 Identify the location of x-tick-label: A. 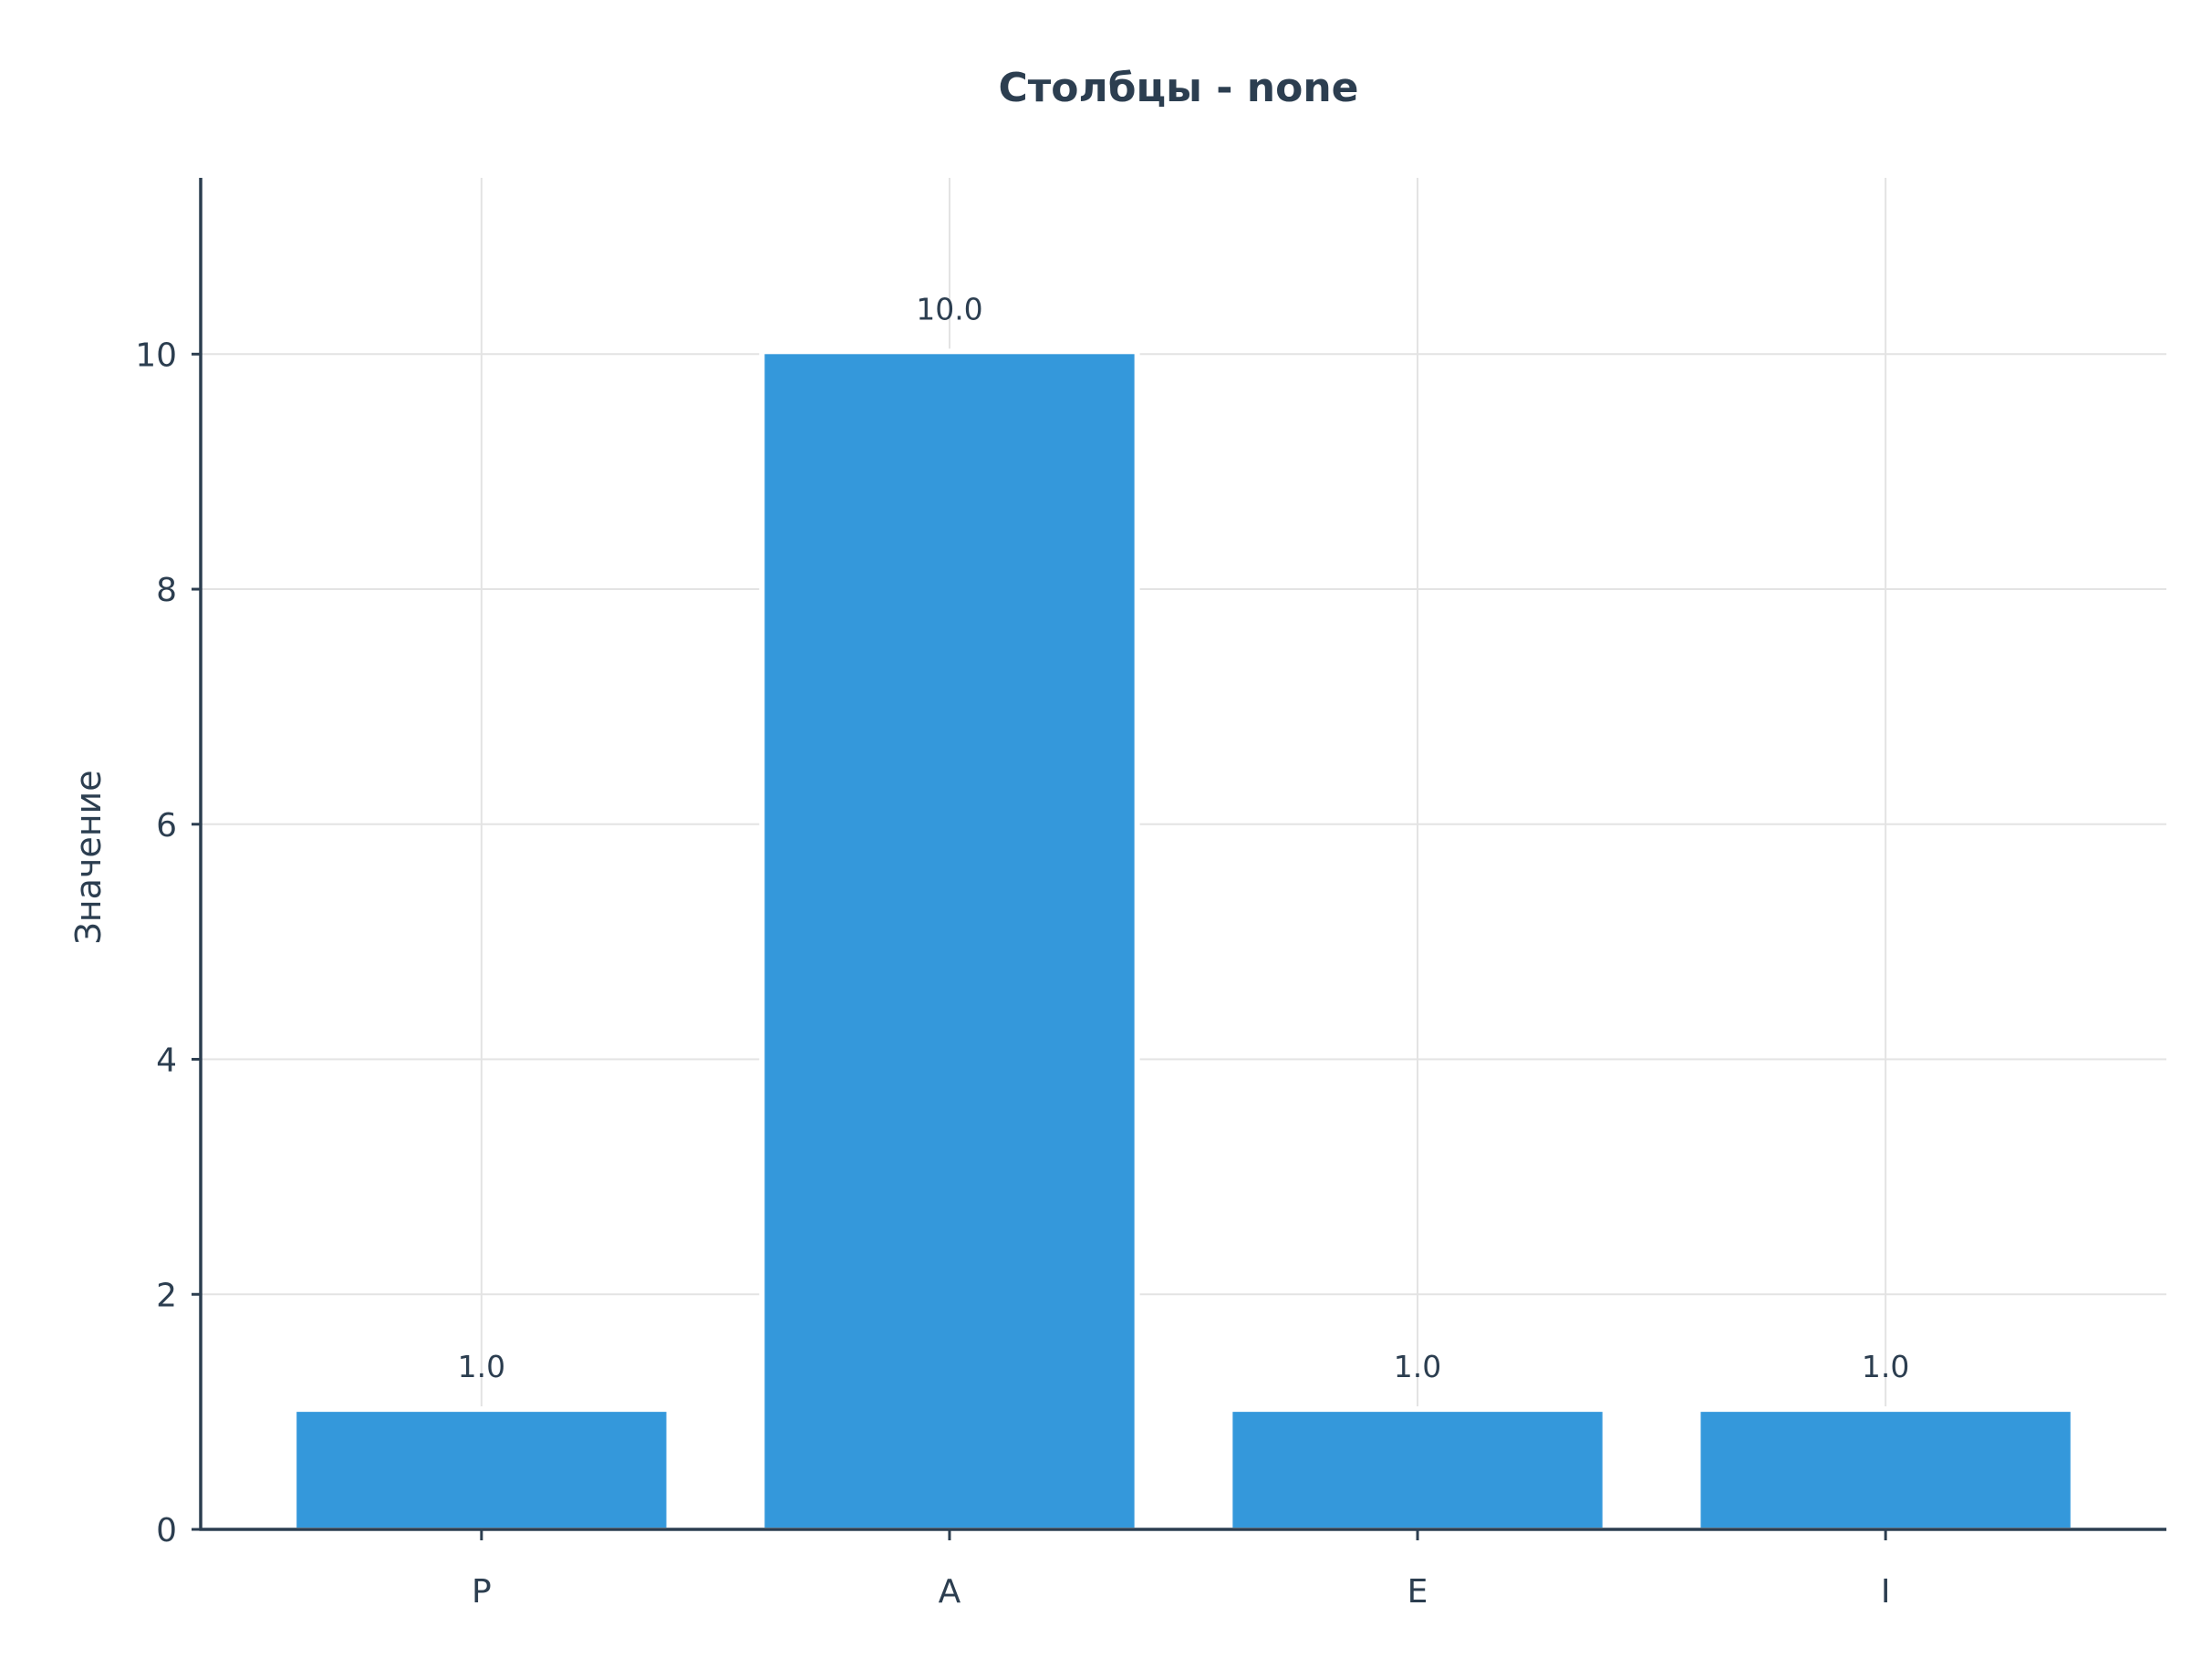
(950, 1592).